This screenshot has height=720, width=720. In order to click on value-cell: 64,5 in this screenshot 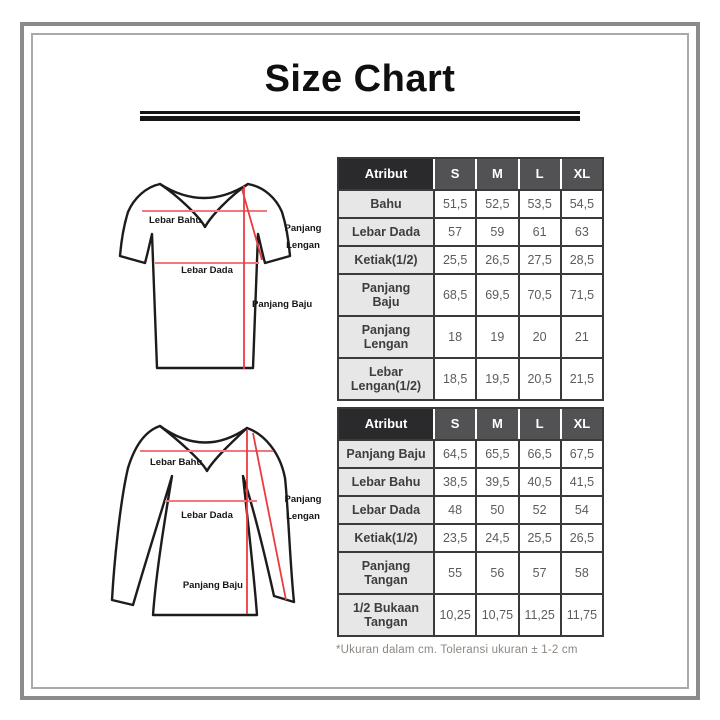, I will do `click(454, 453)`.